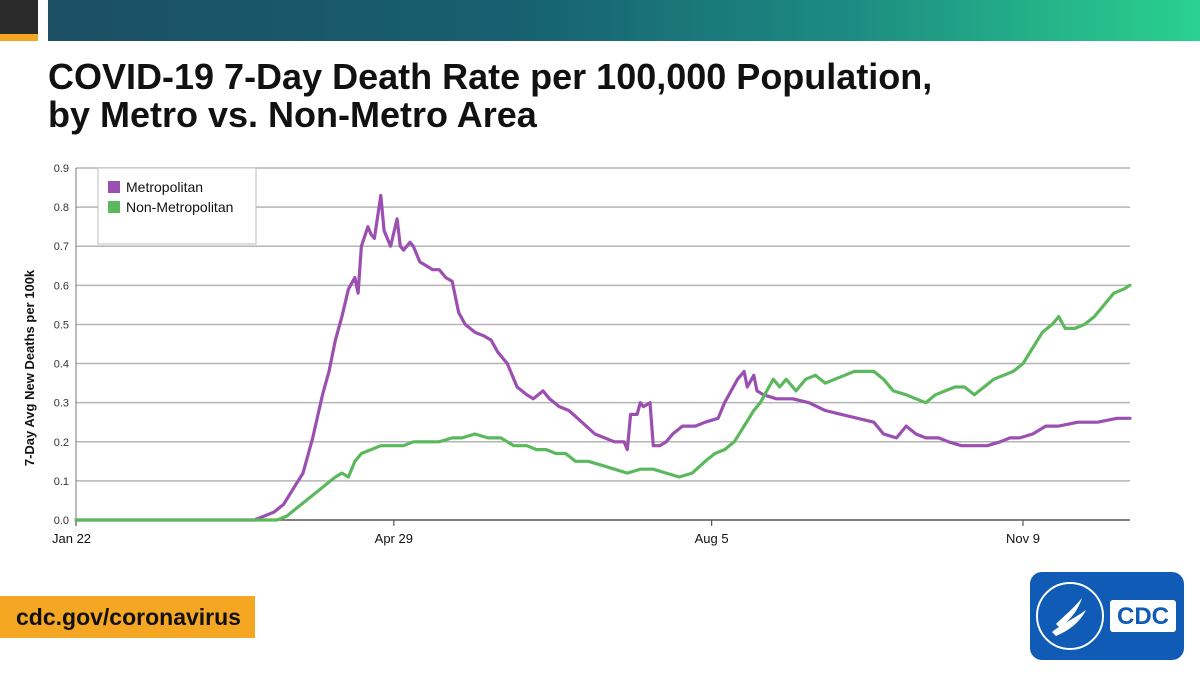  What do you see at coordinates (394, 538) in the screenshot?
I see `x-tick-label: Apr 29` at bounding box center [394, 538].